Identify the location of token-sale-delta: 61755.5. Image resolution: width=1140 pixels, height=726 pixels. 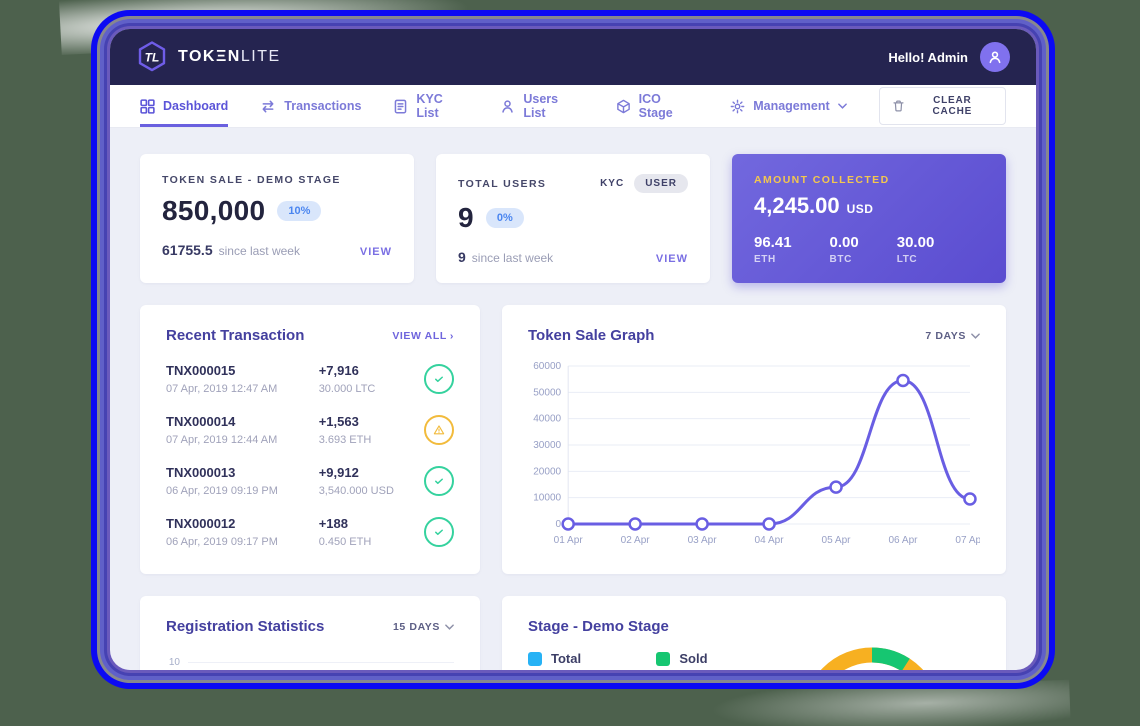
(187, 250).